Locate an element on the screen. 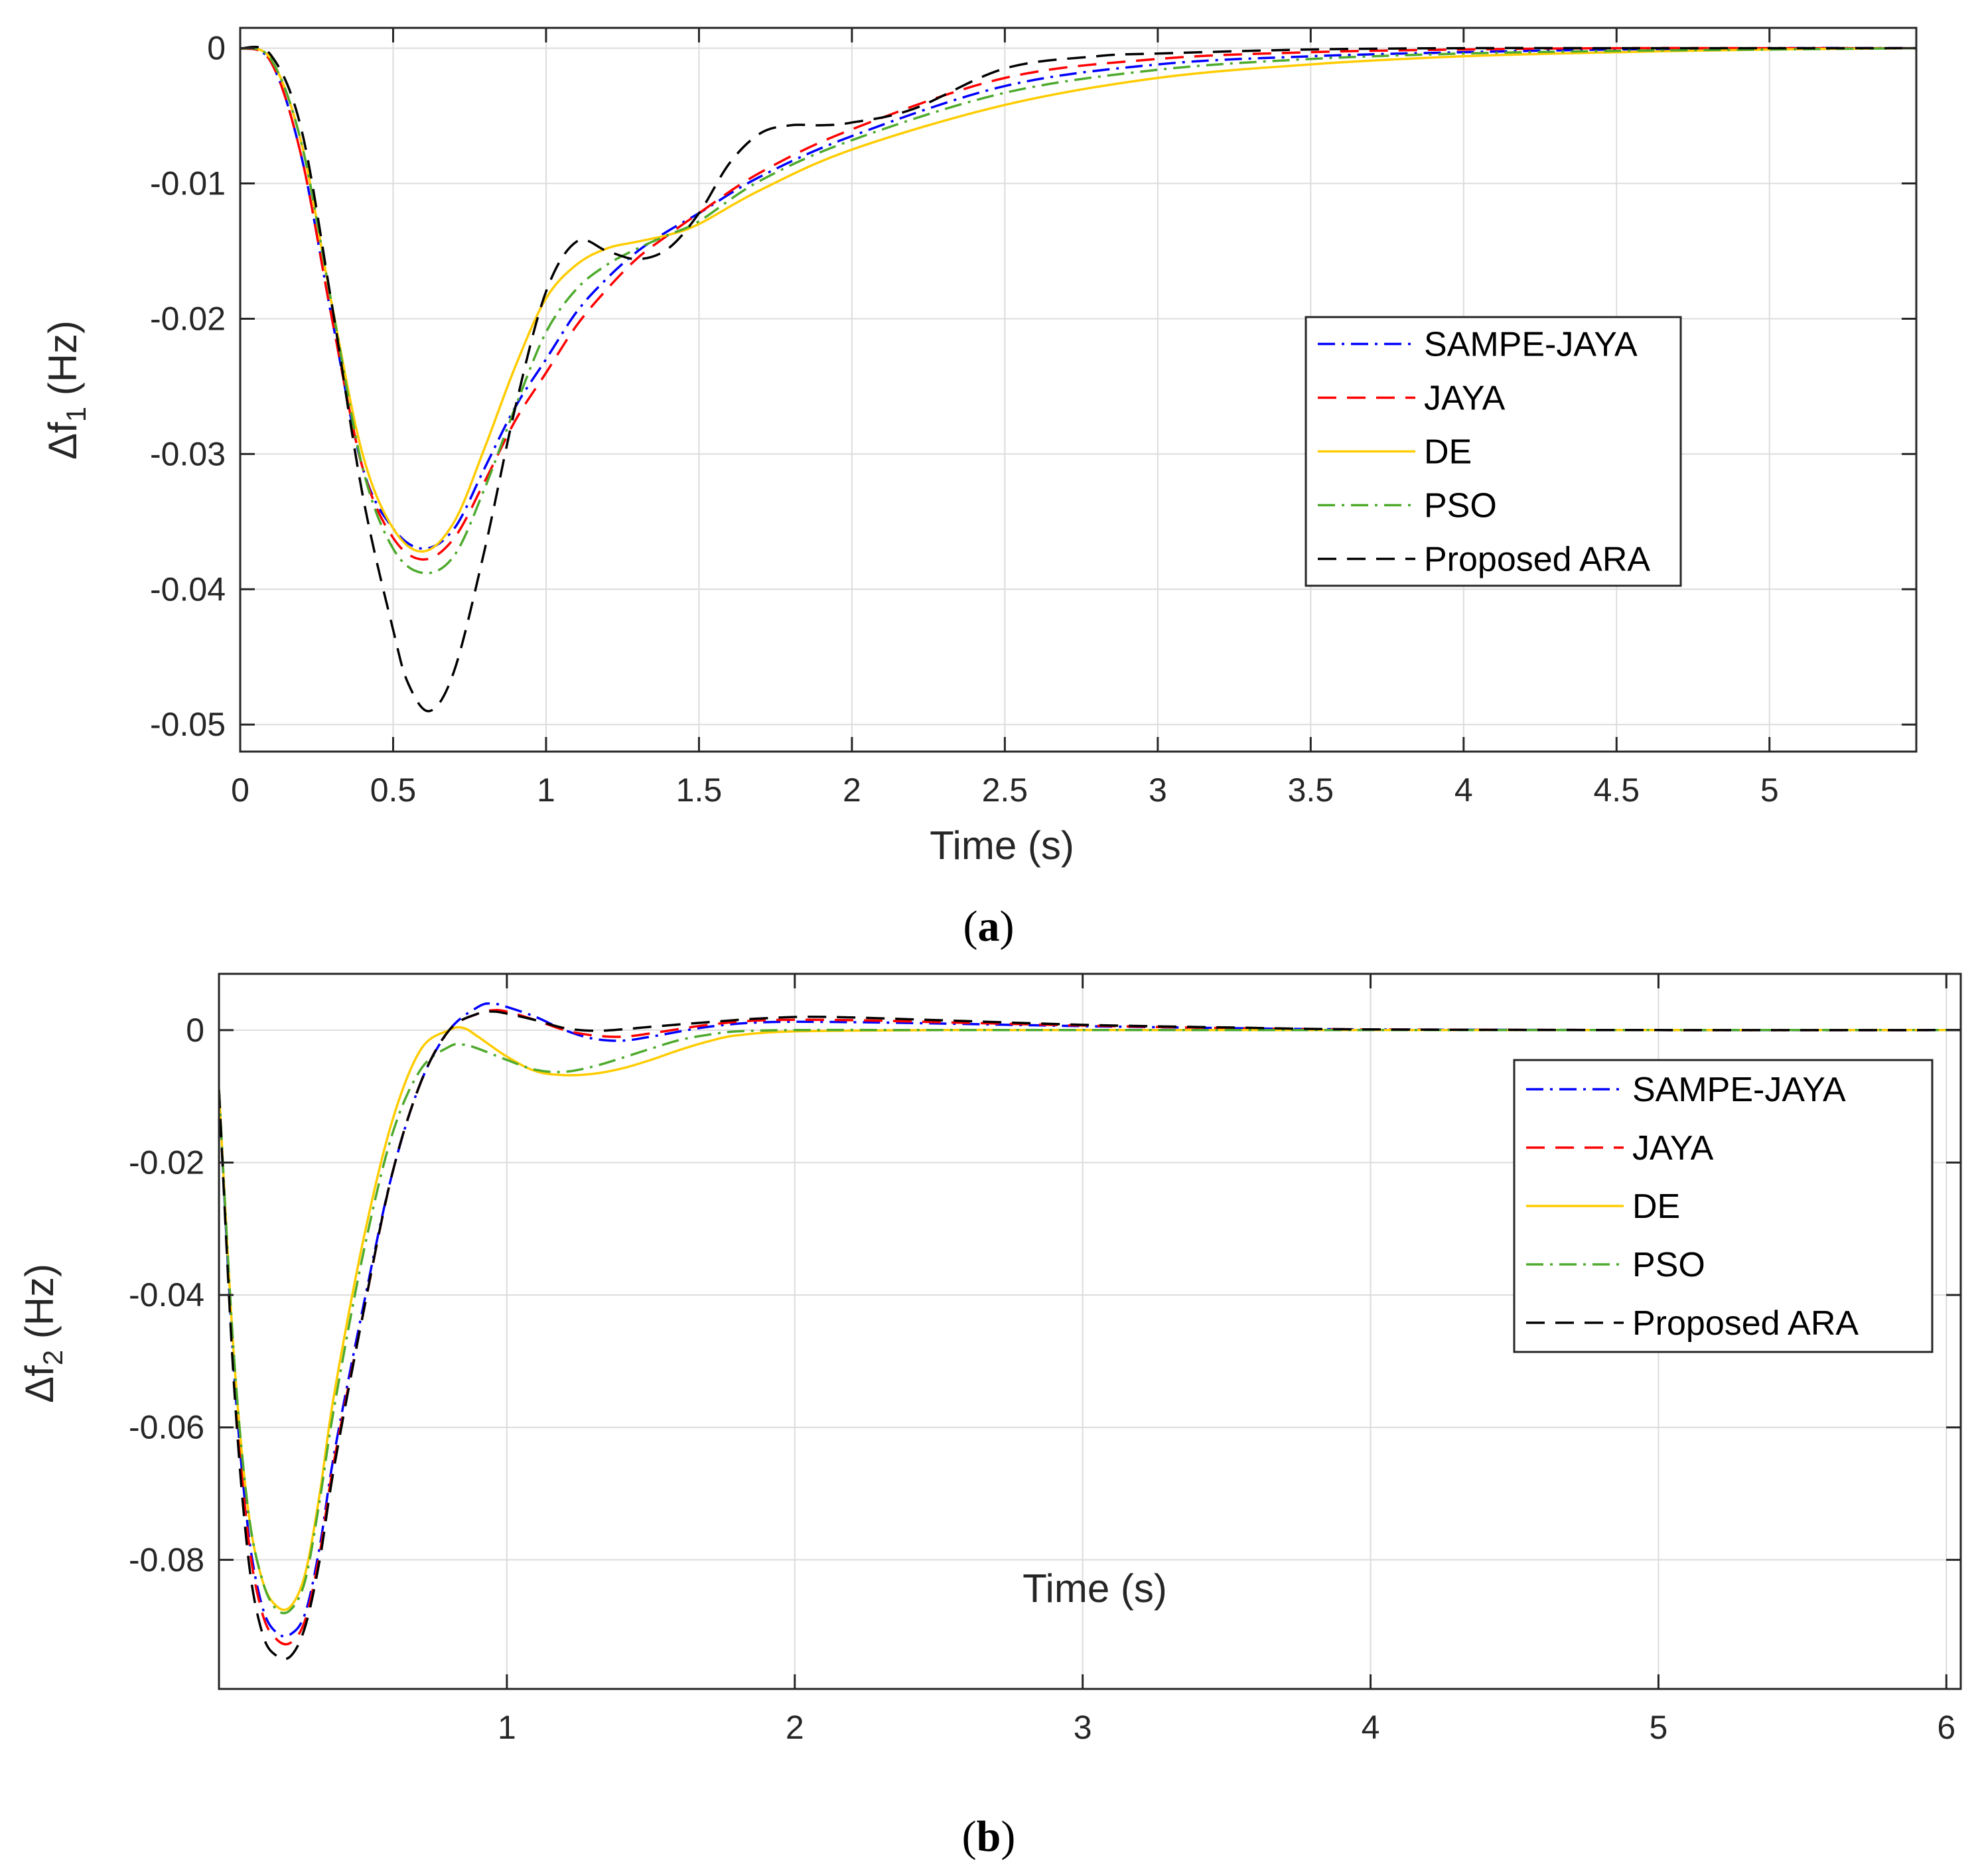  caption-b-letter: b is located at coordinates (989, 1836).